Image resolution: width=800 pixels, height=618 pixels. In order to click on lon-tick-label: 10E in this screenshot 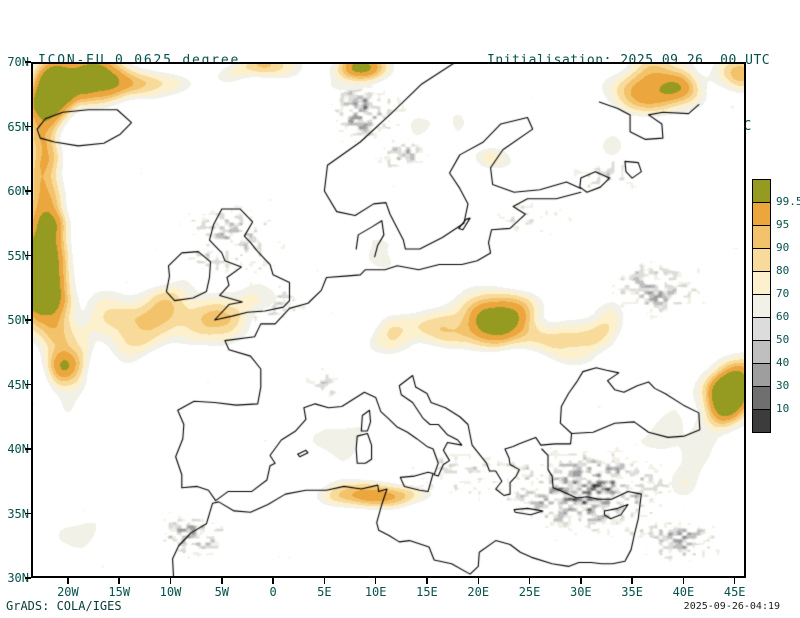, I will do `click(375, 592)`.